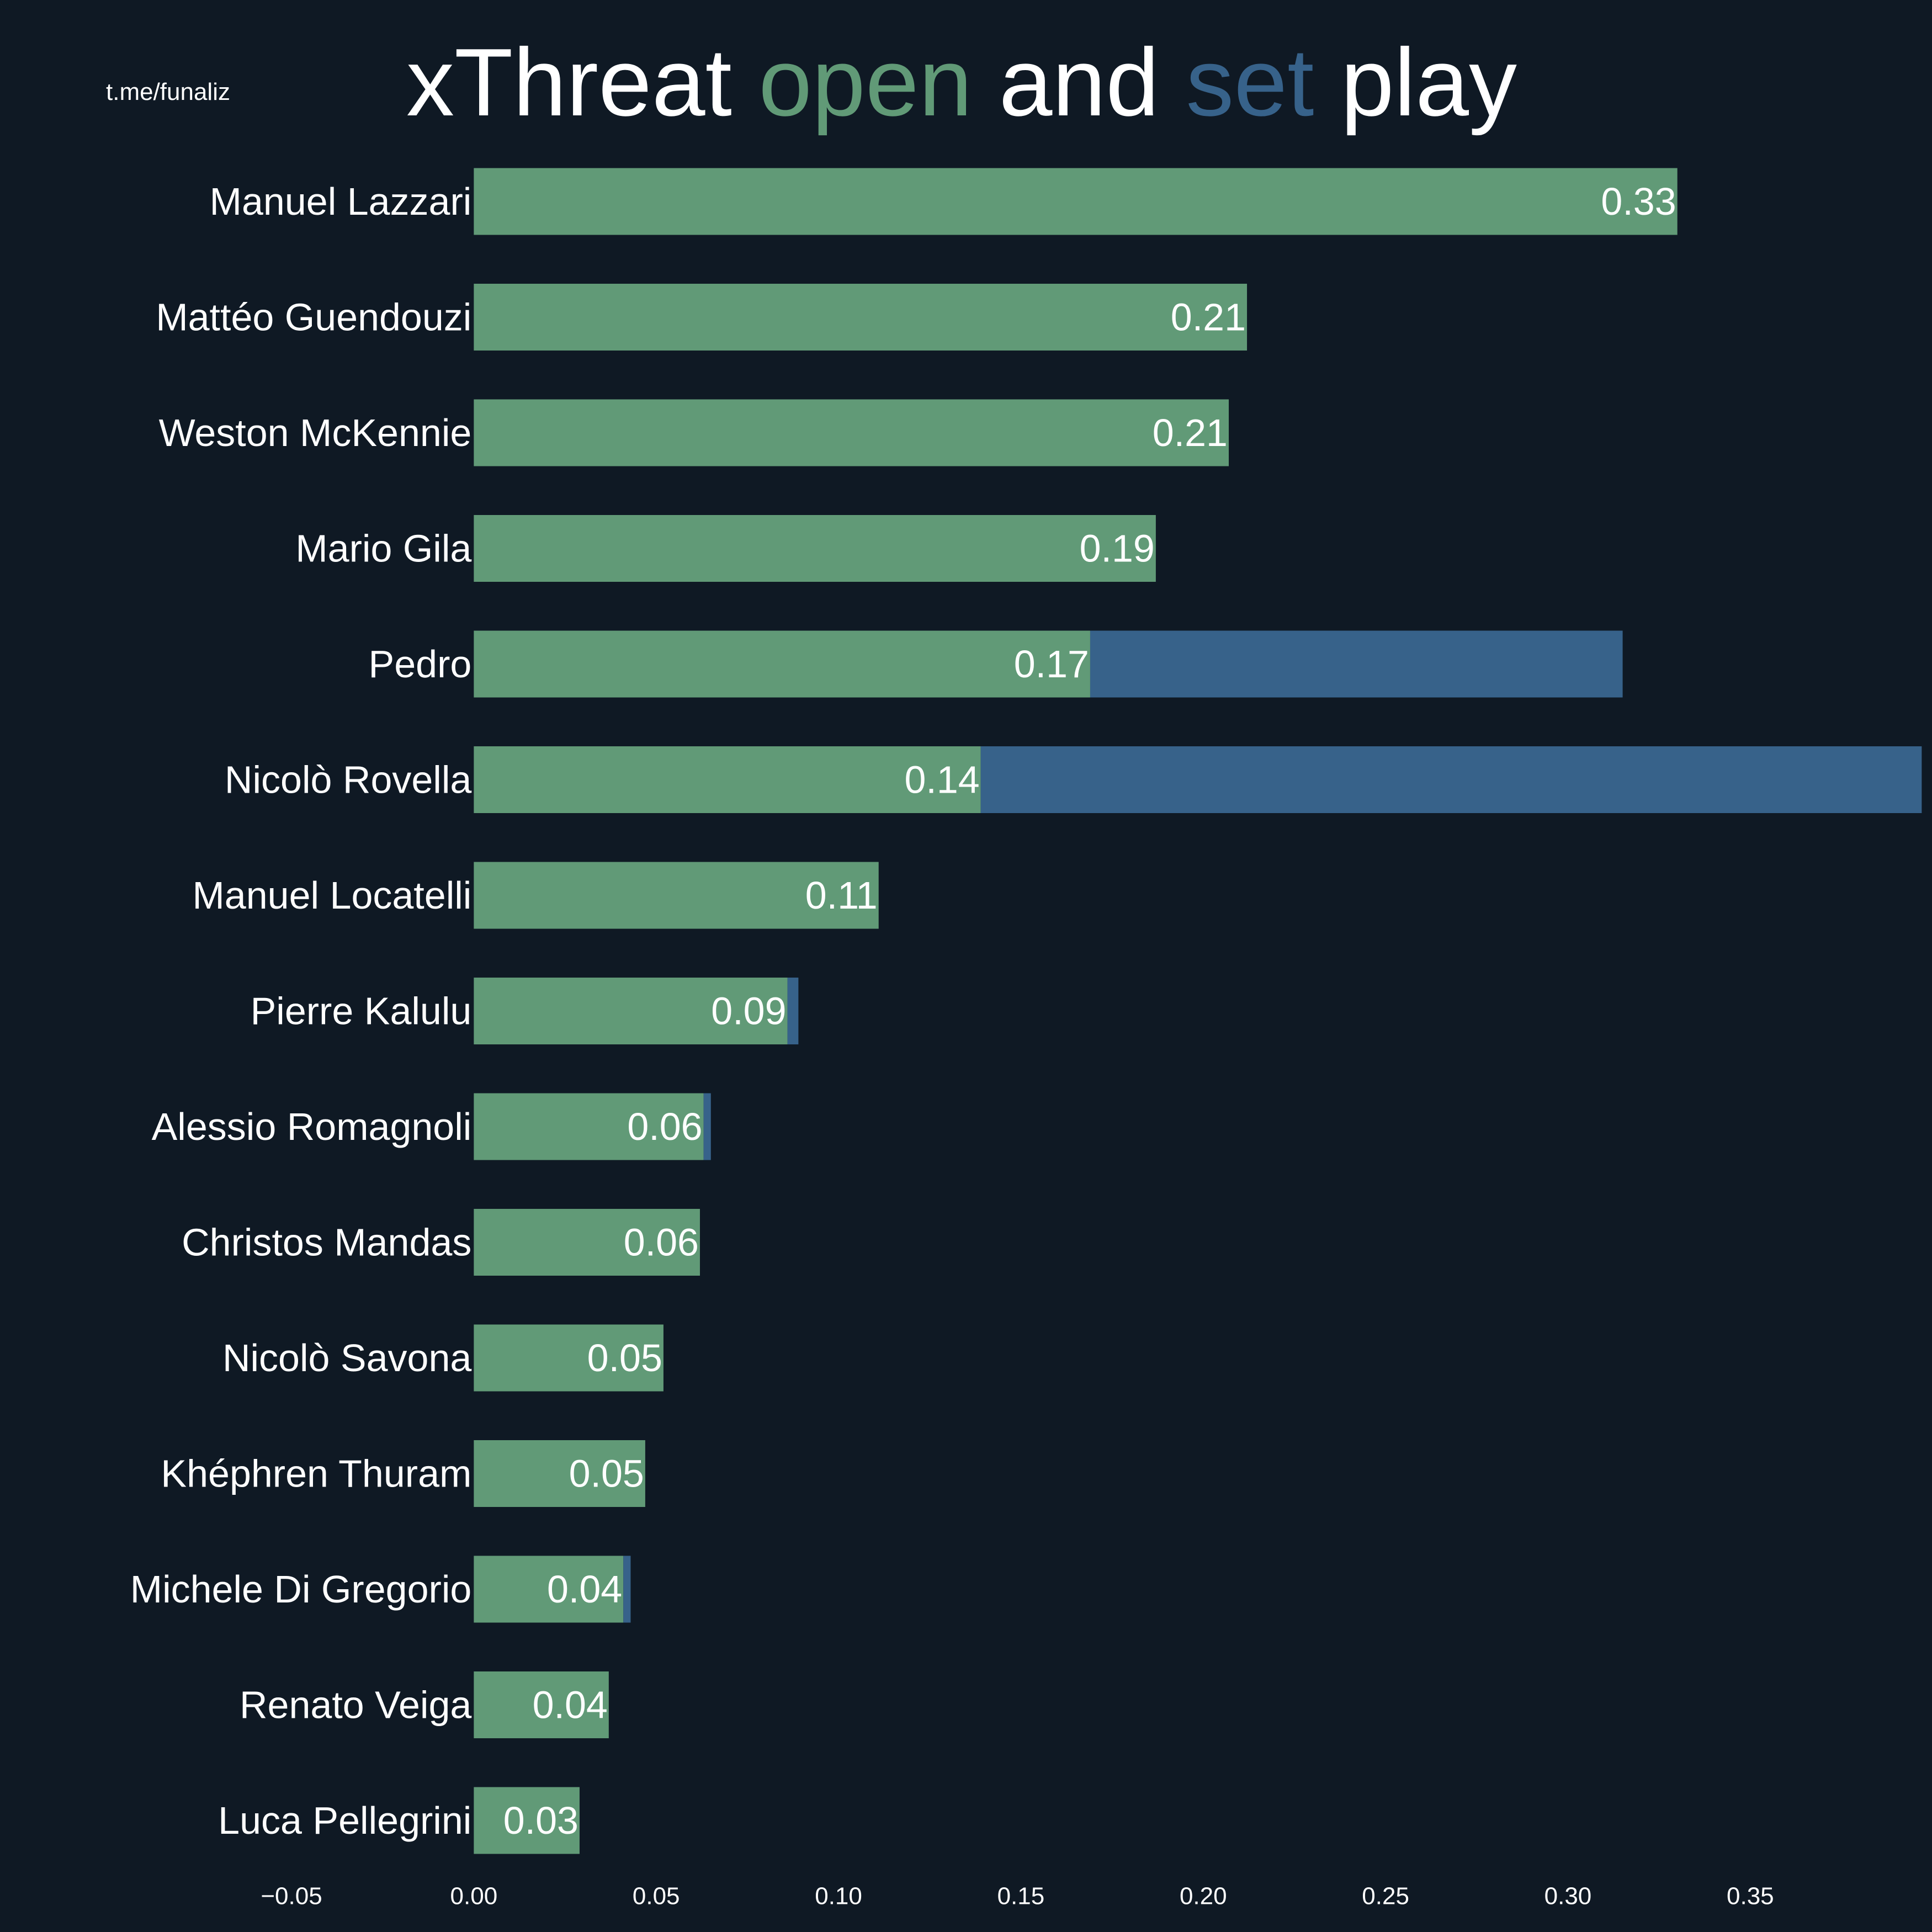 Image resolution: width=1932 pixels, height=1932 pixels. What do you see at coordinates (168, 92) in the screenshot?
I see `credit-text: t.me/funaliz` at bounding box center [168, 92].